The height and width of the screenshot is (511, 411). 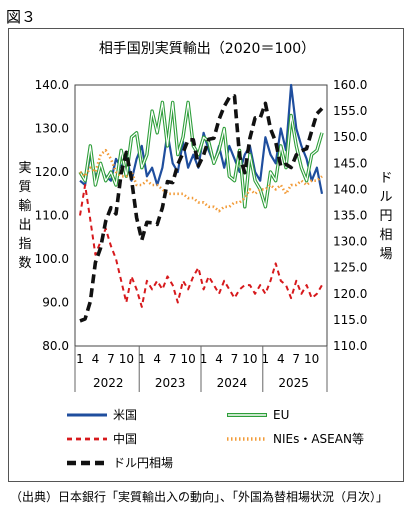 What do you see at coordinates (350, 111) in the screenshot?
I see `right-tick-label: 155.0` at bounding box center [350, 111].